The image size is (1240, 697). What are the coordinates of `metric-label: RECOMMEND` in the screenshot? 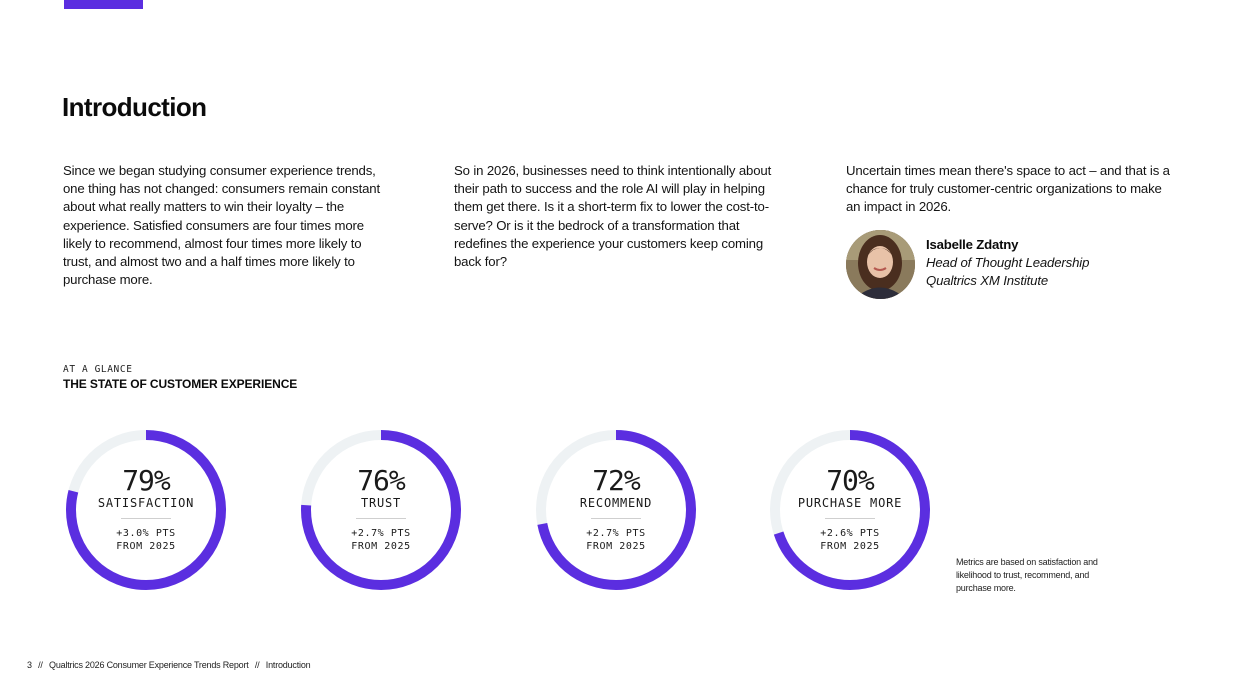 It's located at (616, 503).